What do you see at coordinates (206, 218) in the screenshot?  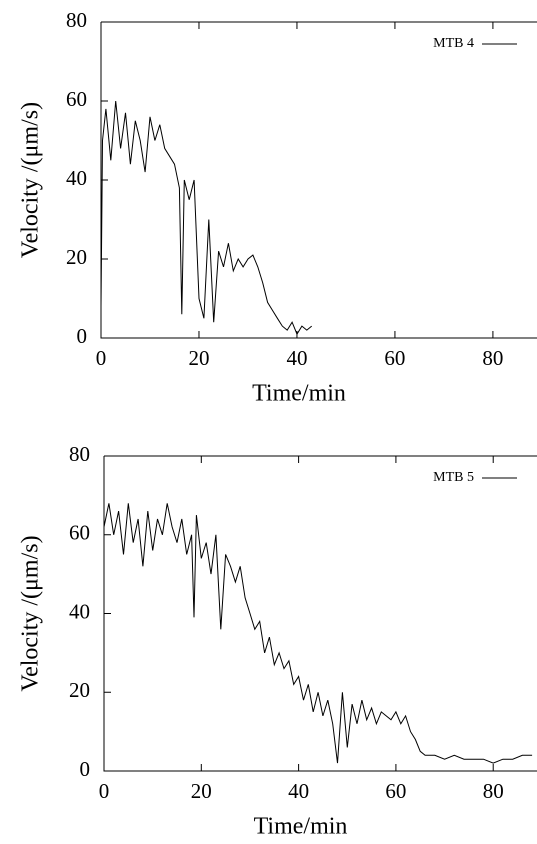 I see `data-line` at bounding box center [206, 218].